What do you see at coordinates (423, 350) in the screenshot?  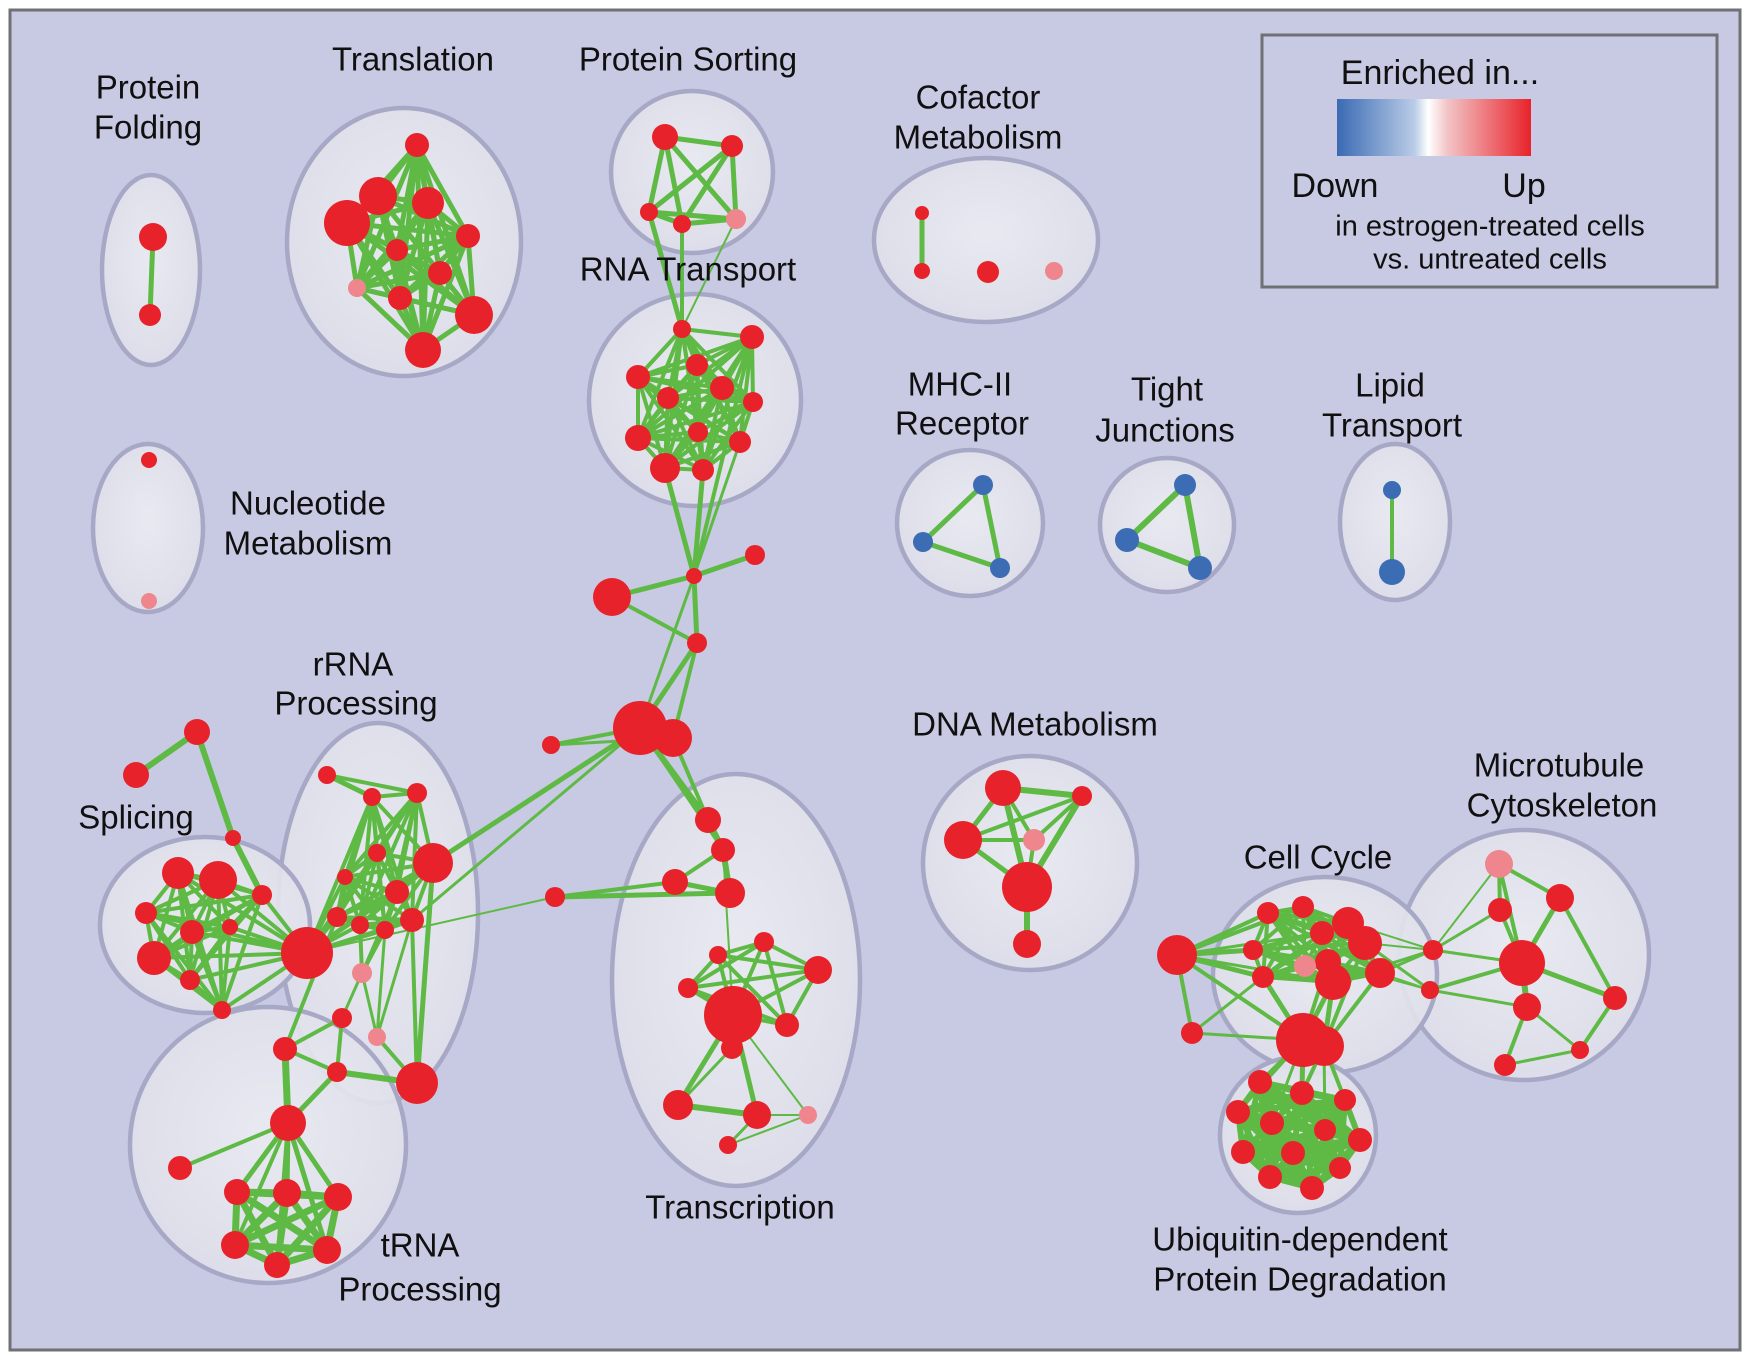 I see `graph-node-t11` at bounding box center [423, 350].